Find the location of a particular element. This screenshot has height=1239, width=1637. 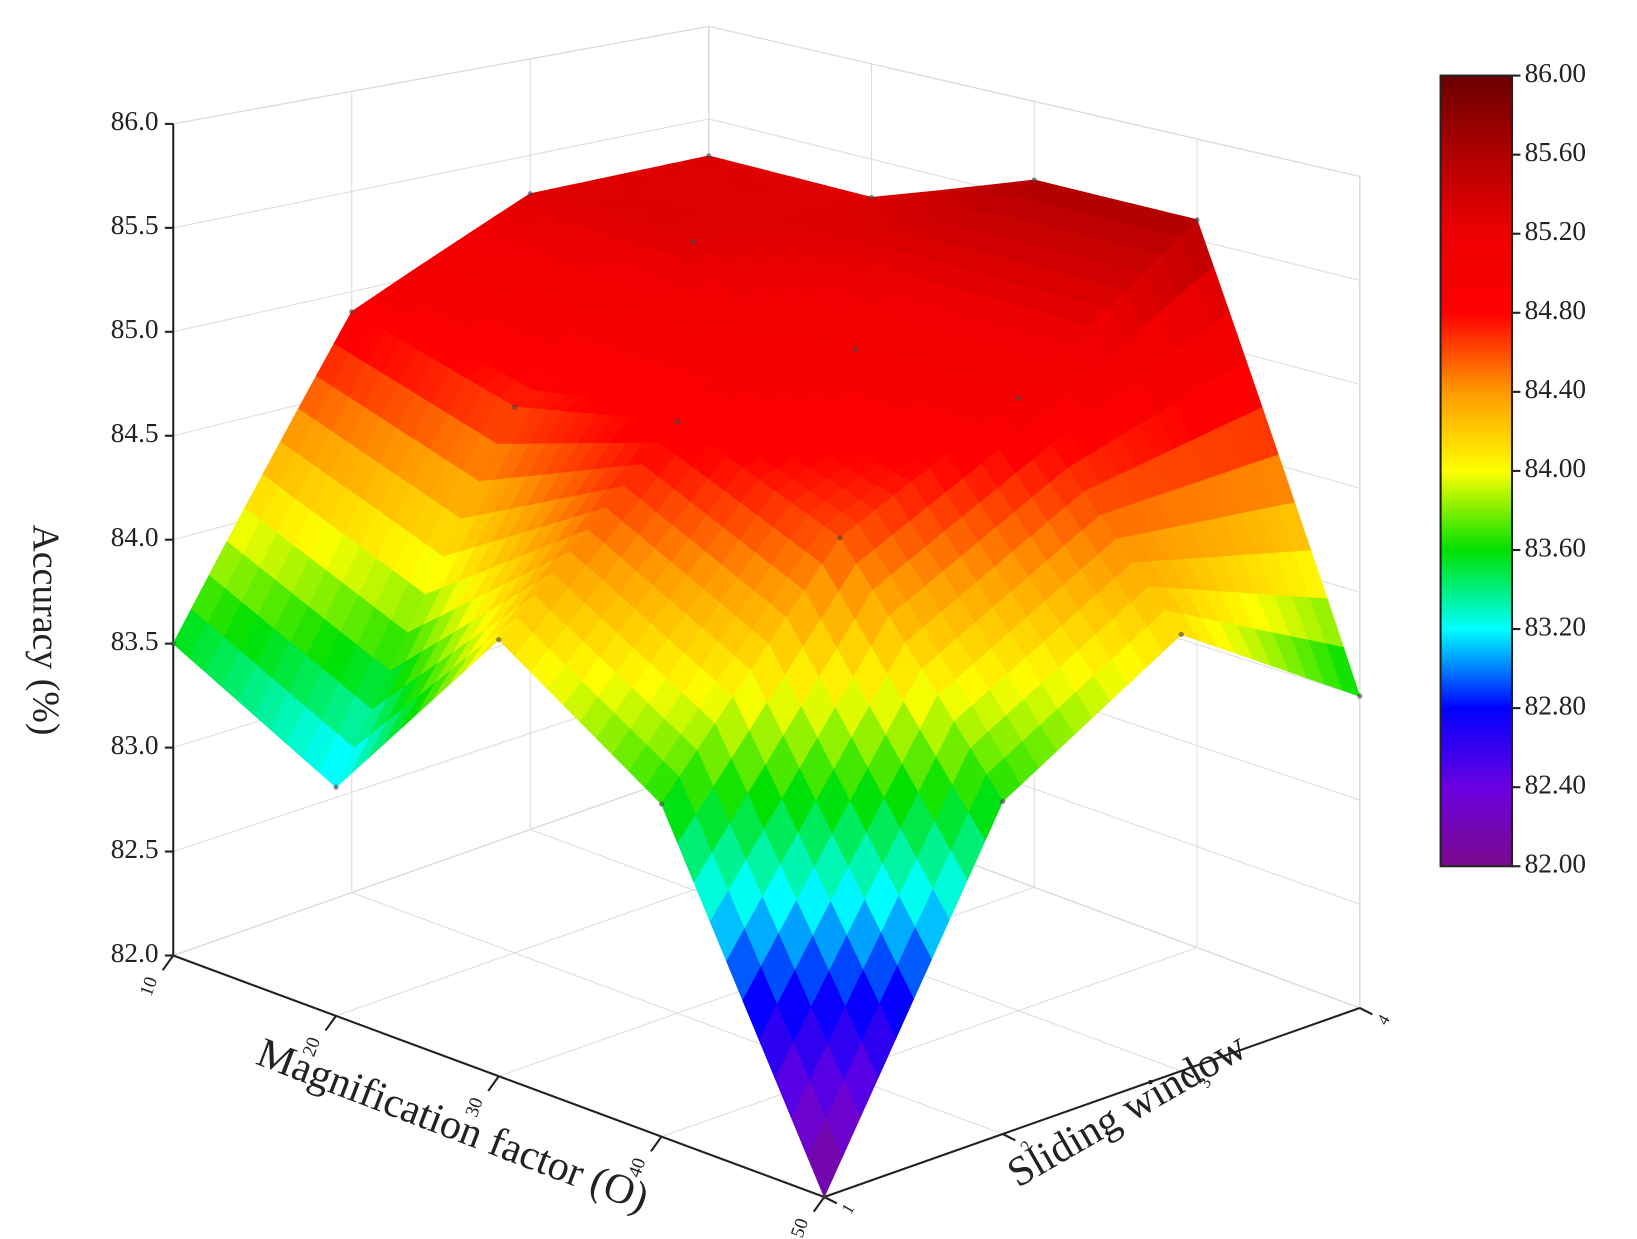

colorbar-tick-label: 83.20 is located at coordinates (1555, 626).